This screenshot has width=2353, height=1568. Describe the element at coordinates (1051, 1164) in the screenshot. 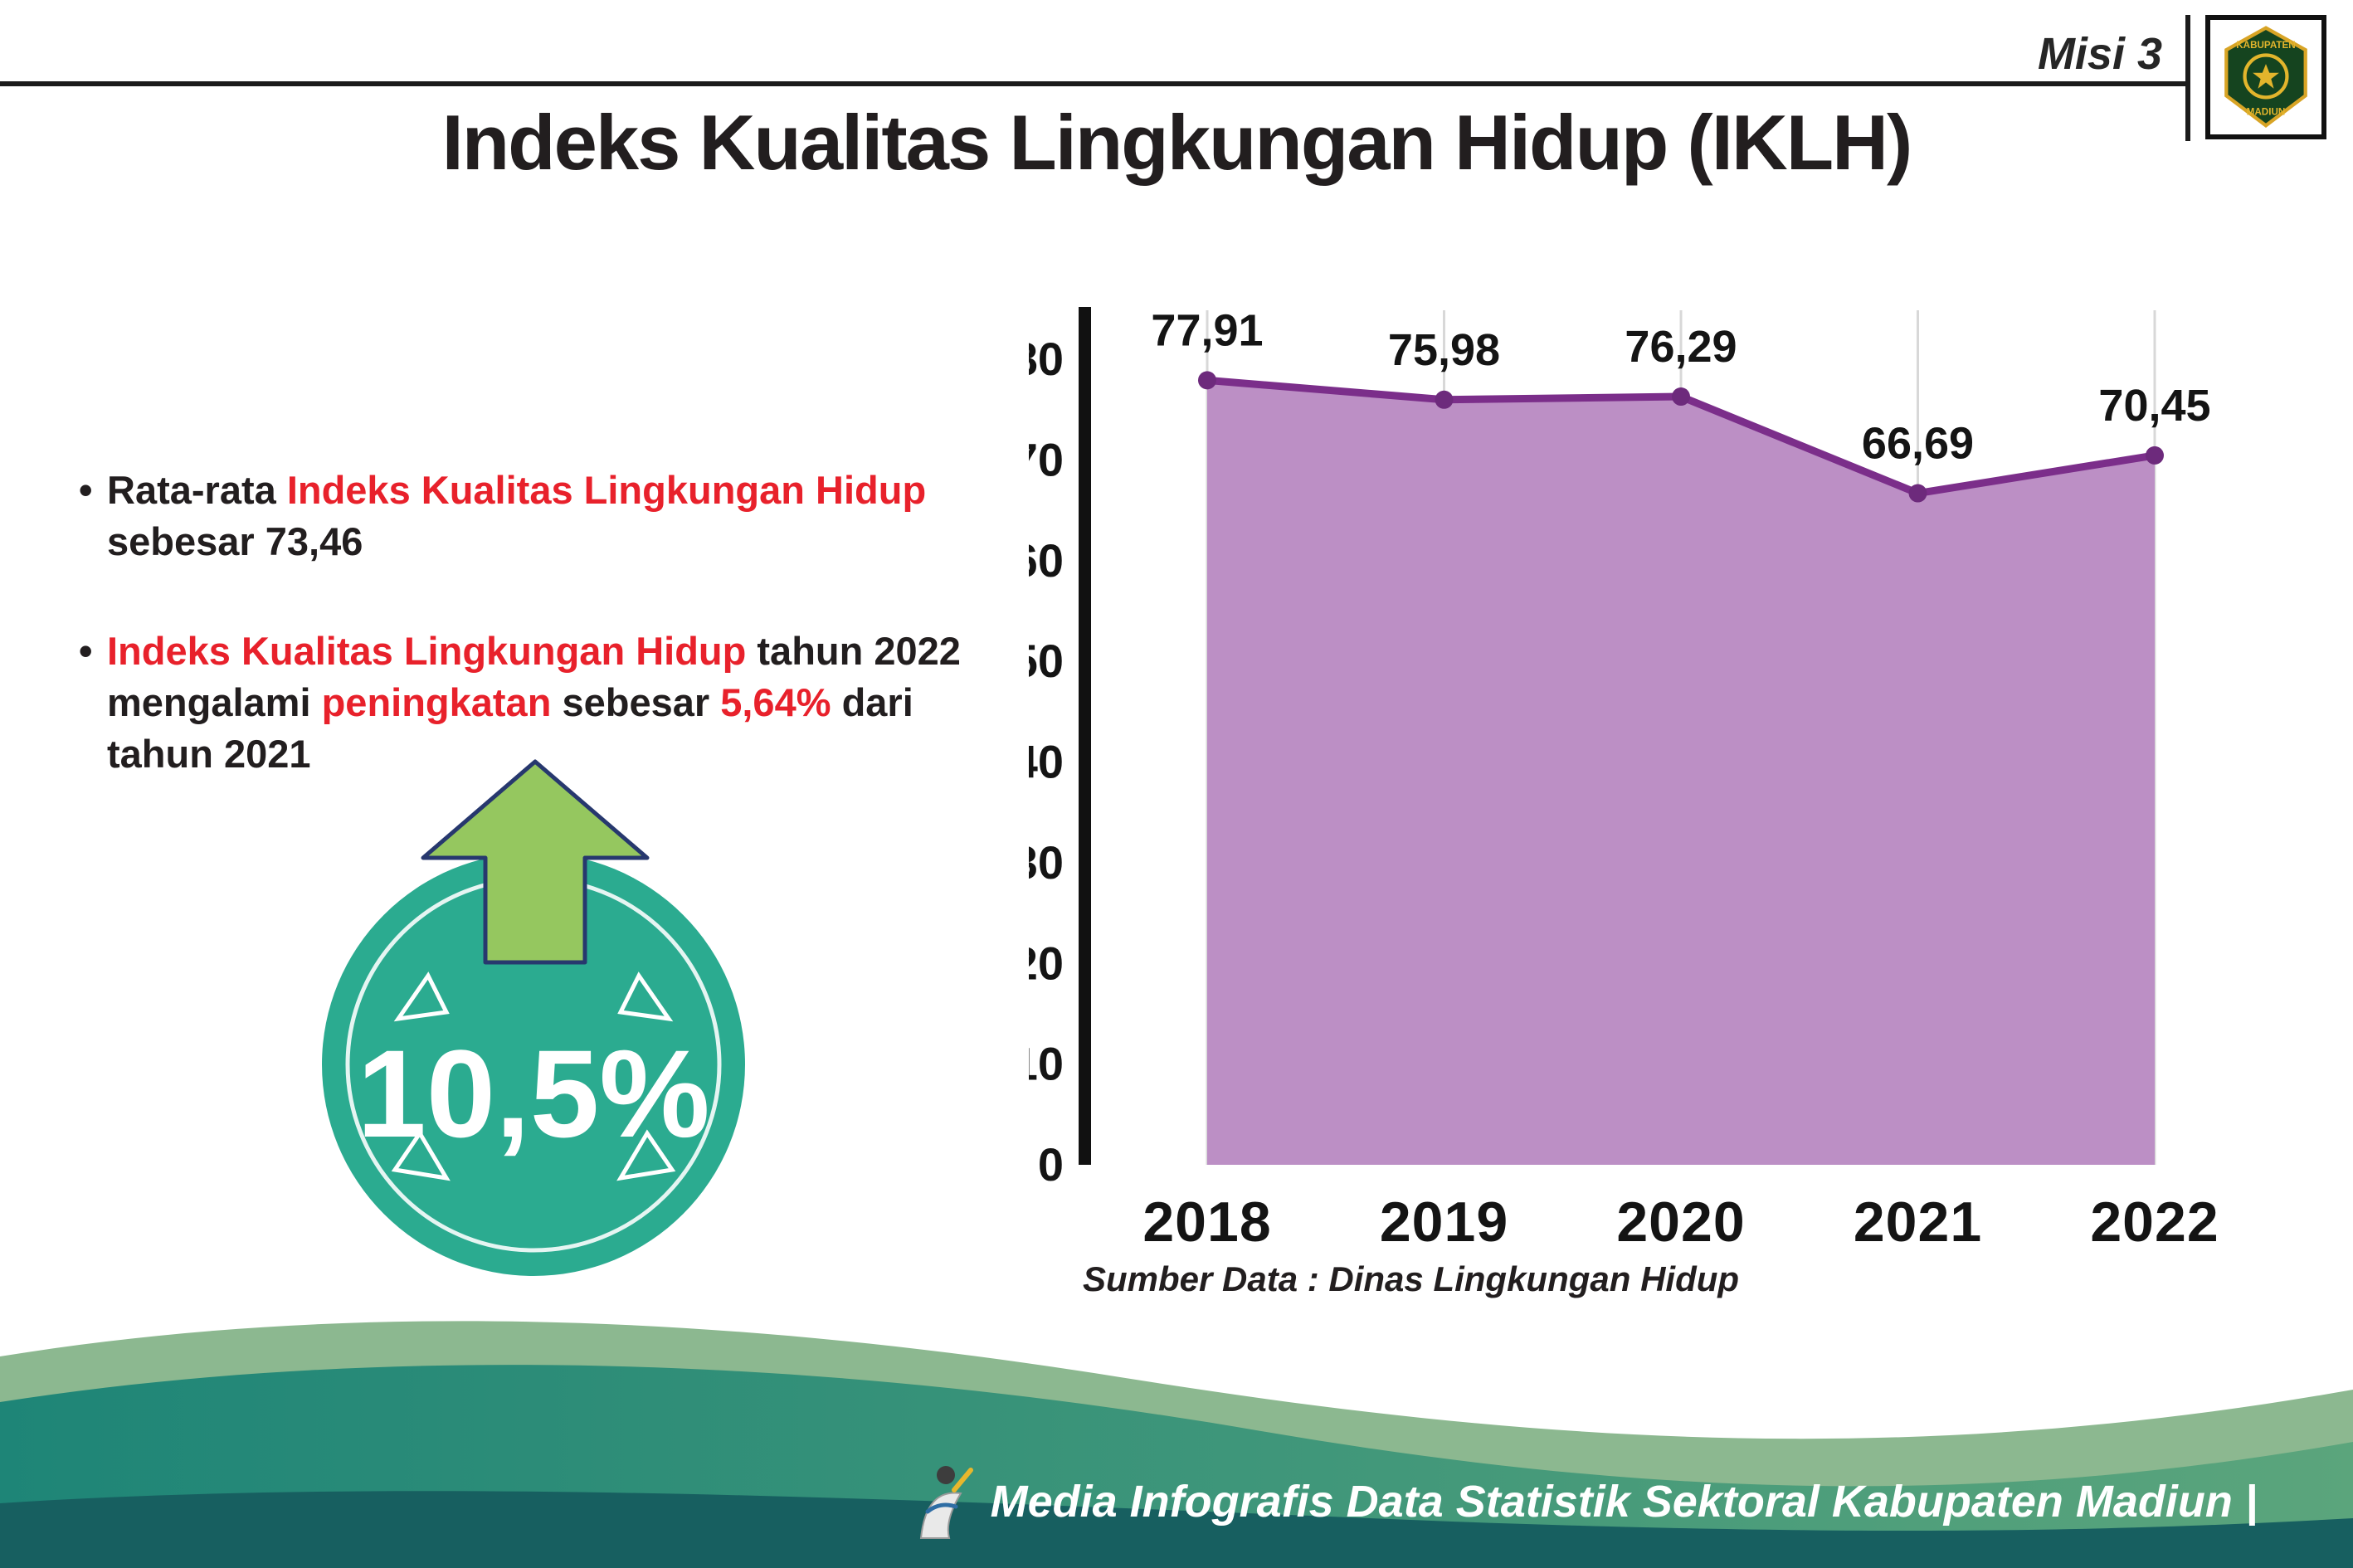

I see `y-tick-label: 0` at that location.